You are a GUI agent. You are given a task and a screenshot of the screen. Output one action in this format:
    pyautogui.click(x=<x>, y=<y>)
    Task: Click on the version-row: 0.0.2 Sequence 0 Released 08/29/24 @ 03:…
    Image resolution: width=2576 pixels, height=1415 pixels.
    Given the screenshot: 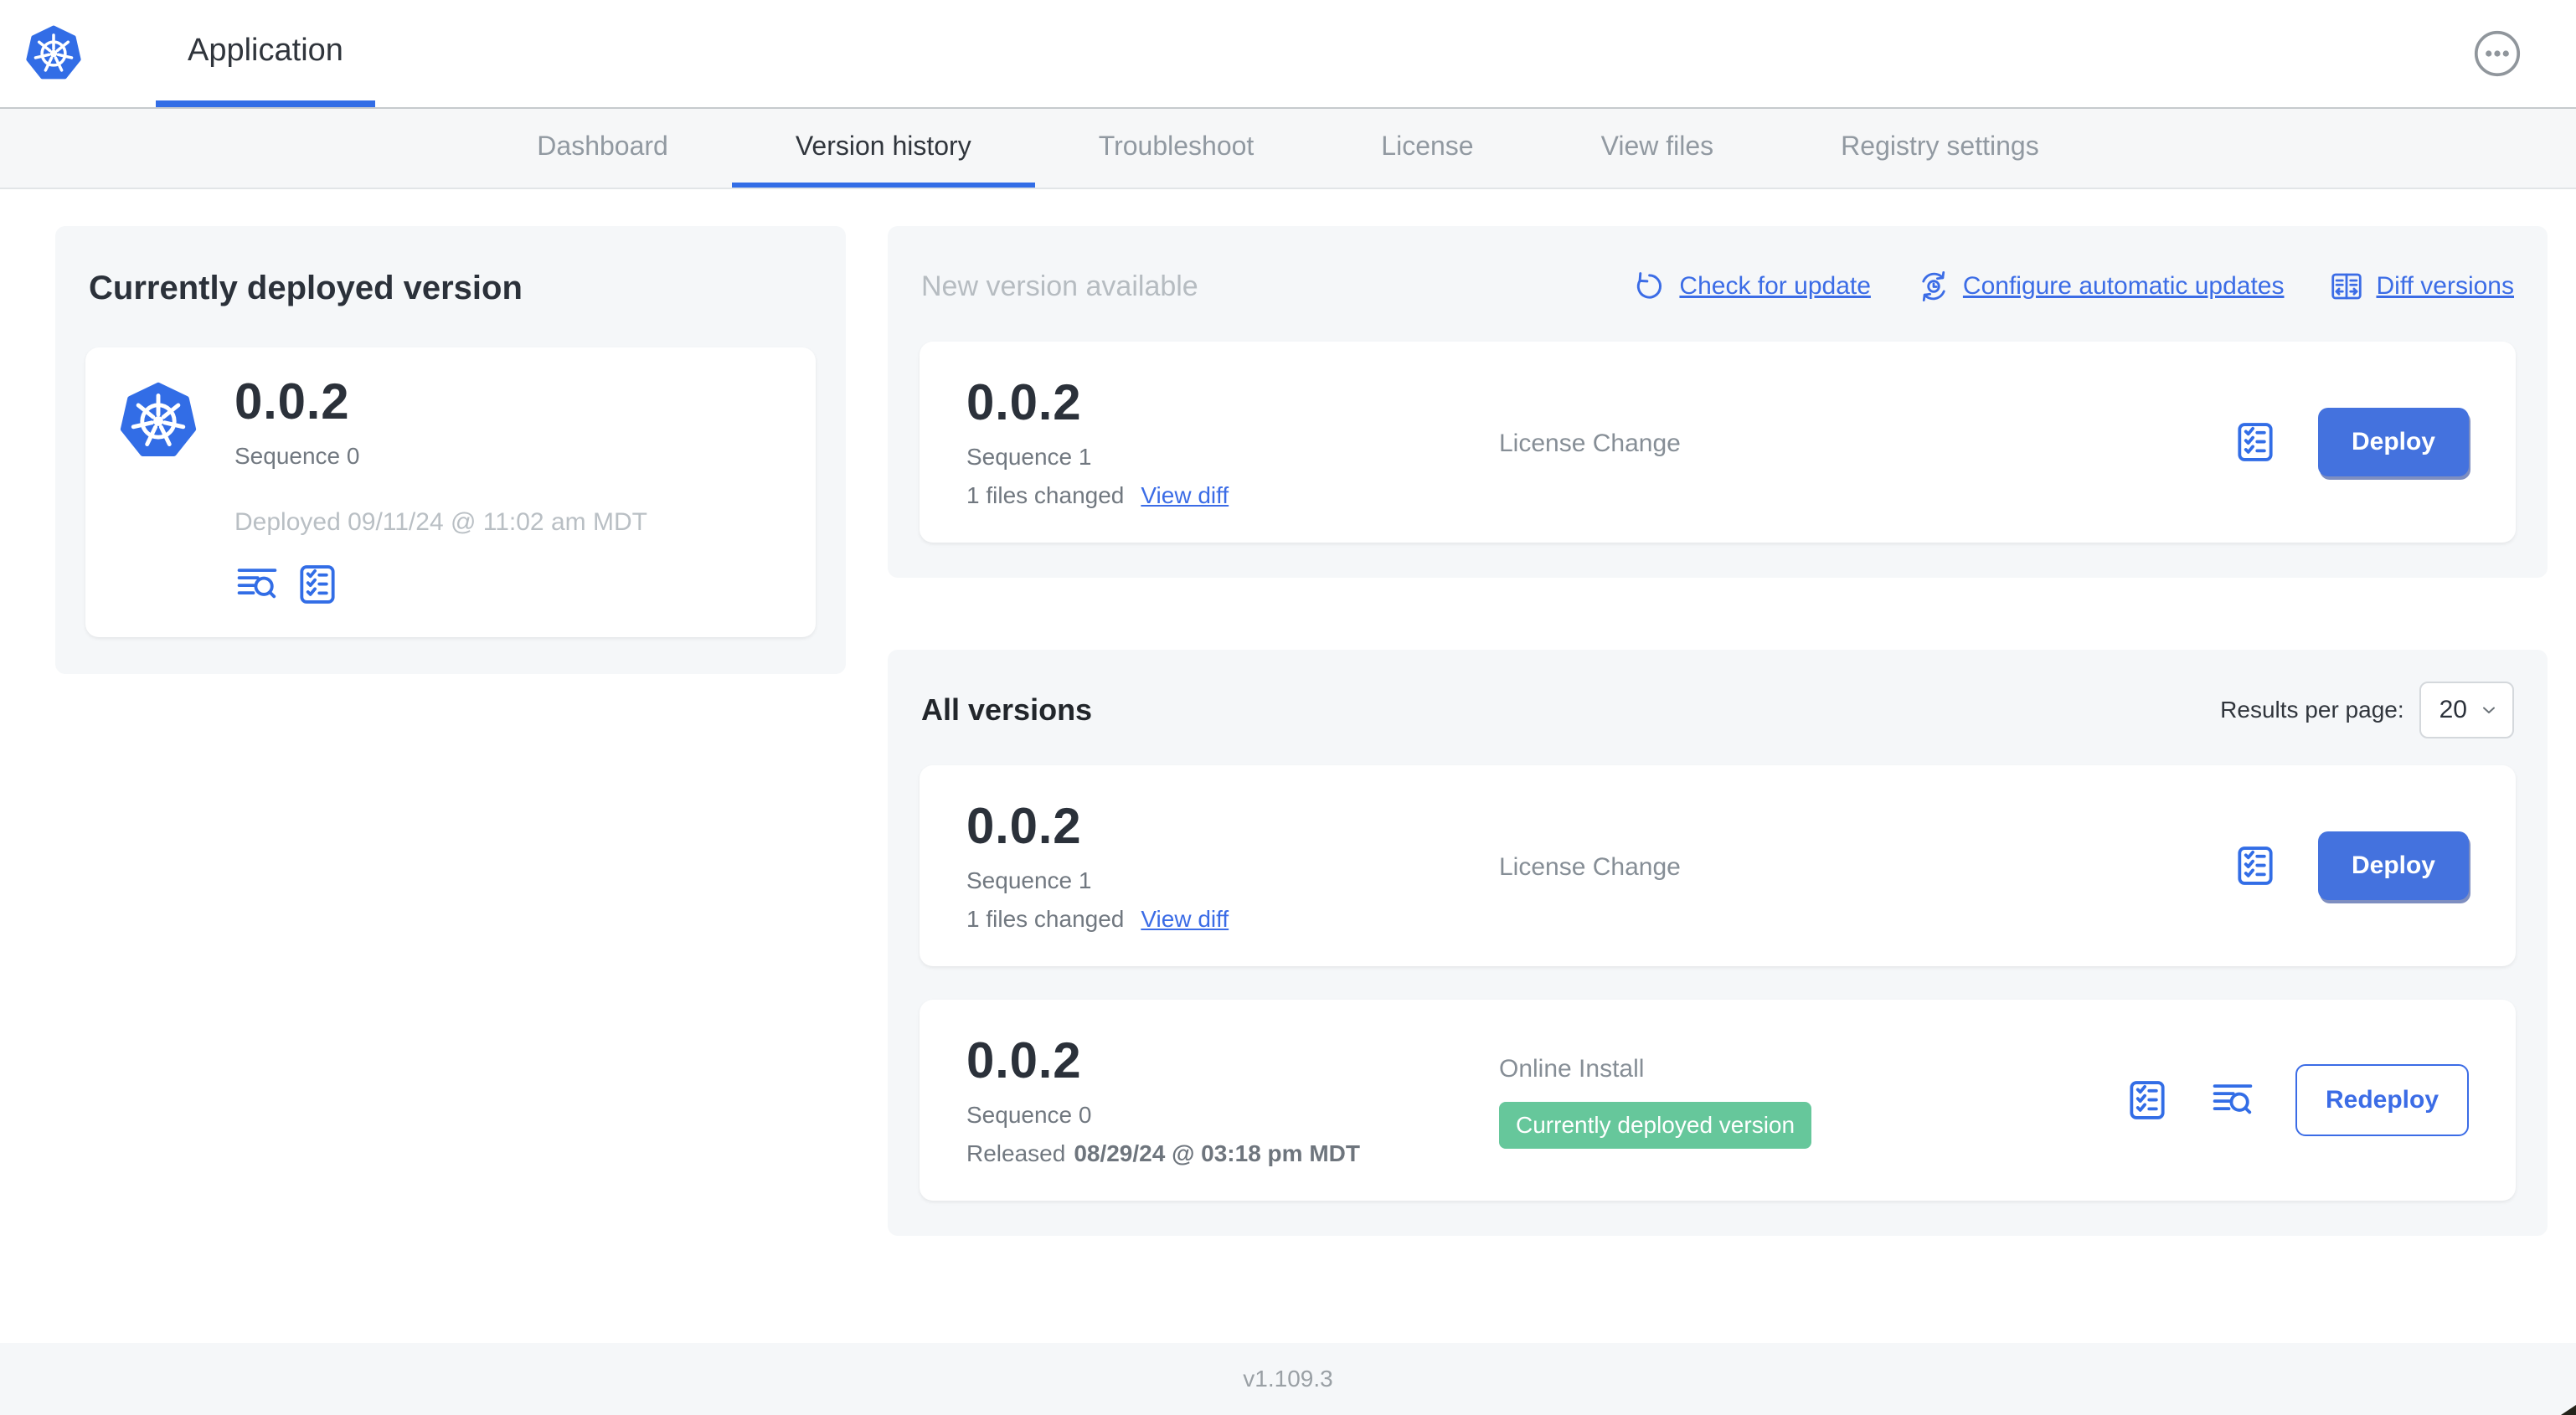 What is the action you would take?
    pyautogui.click(x=1718, y=1100)
    